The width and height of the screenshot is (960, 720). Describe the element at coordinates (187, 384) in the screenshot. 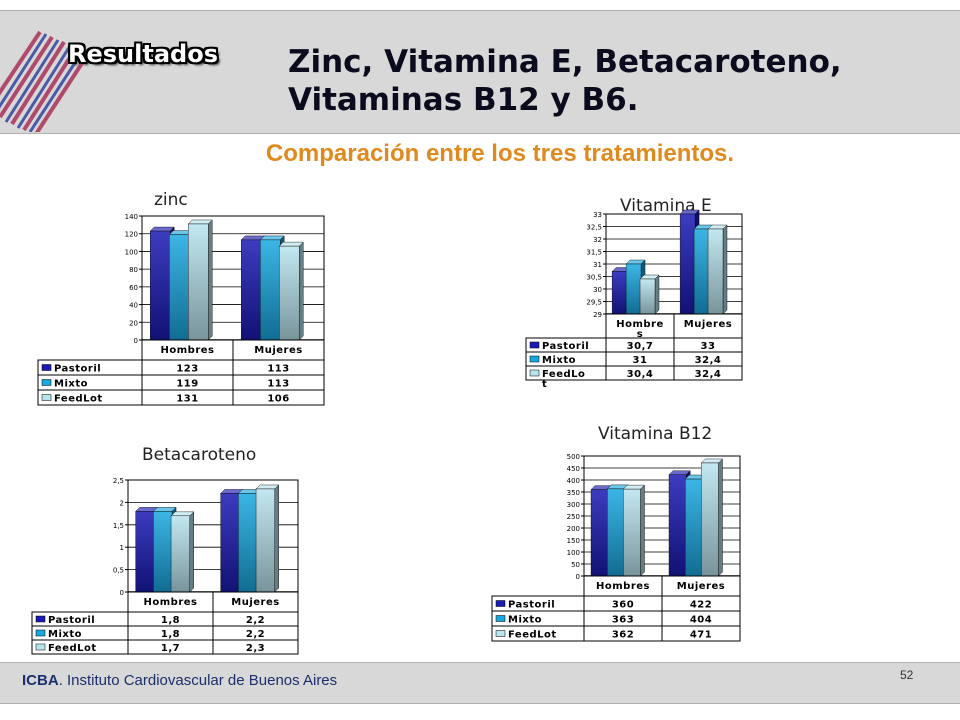

I see `data-label: 119` at that location.